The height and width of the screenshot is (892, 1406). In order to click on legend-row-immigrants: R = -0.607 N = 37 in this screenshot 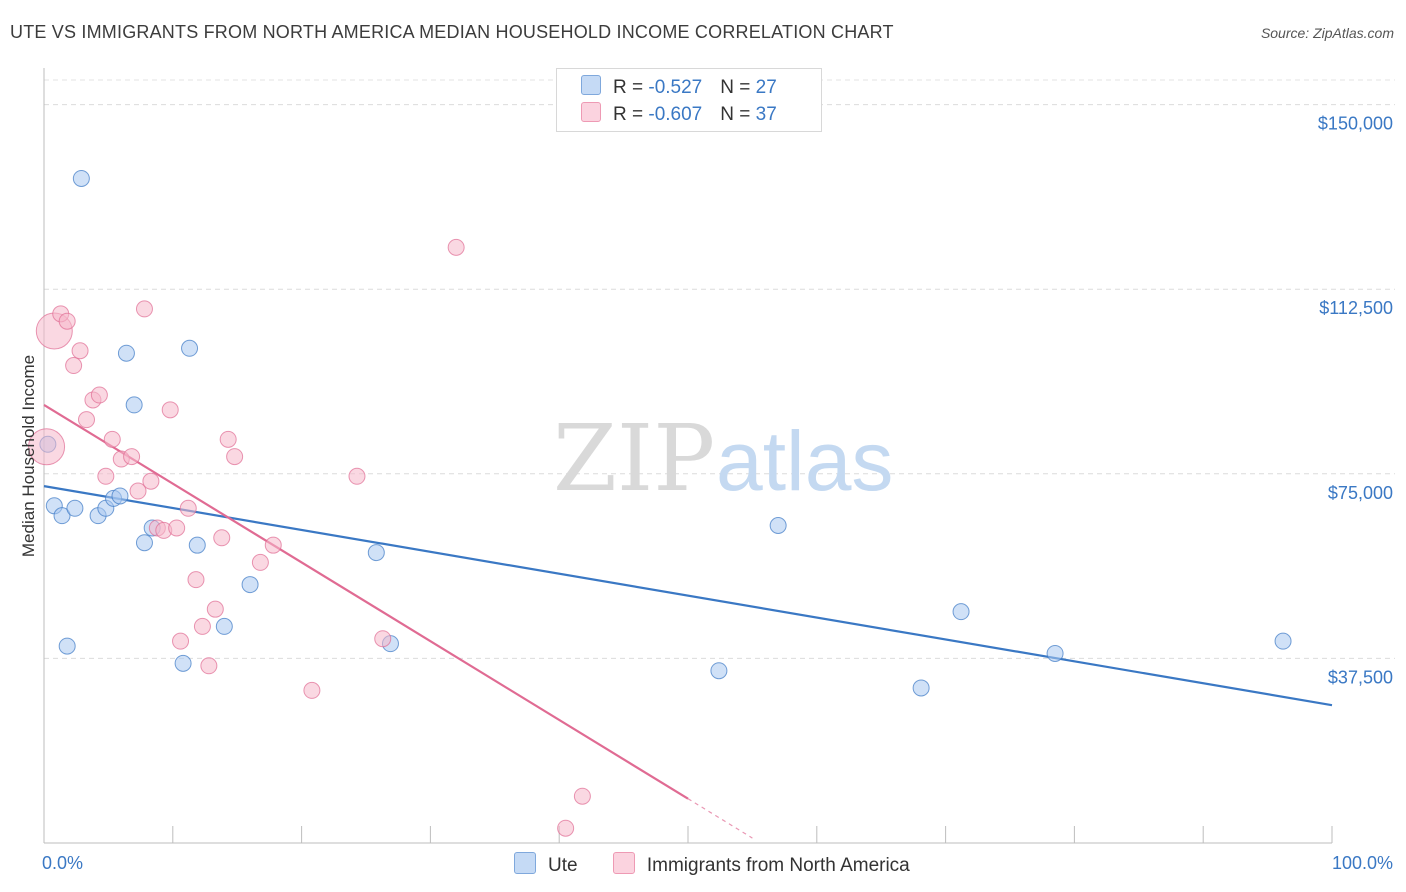, I will do `click(679, 114)`.